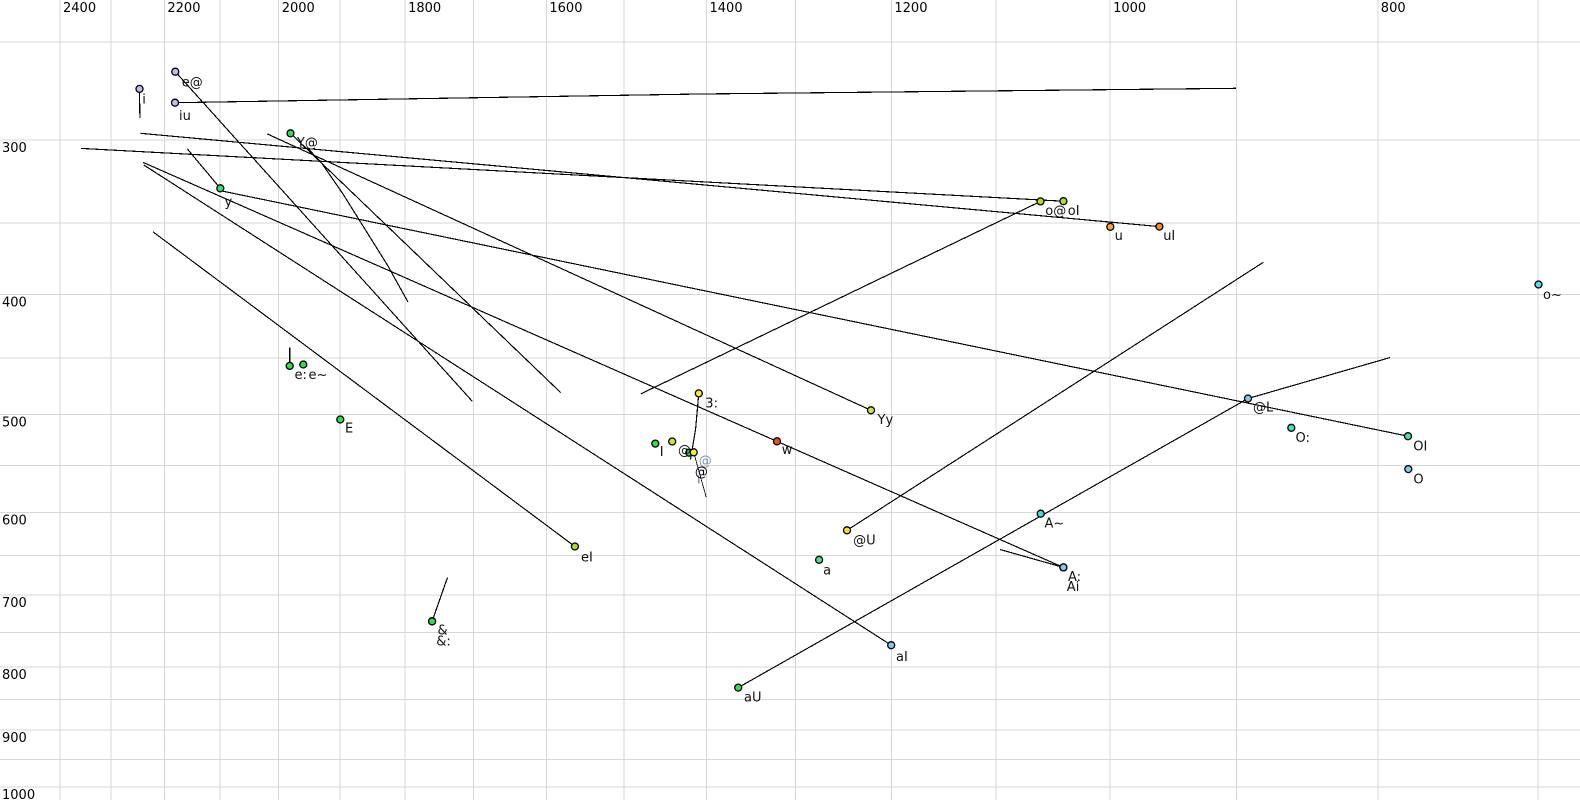  What do you see at coordinates (432, 621) in the screenshot?
I see `point-&:` at bounding box center [432, 621].